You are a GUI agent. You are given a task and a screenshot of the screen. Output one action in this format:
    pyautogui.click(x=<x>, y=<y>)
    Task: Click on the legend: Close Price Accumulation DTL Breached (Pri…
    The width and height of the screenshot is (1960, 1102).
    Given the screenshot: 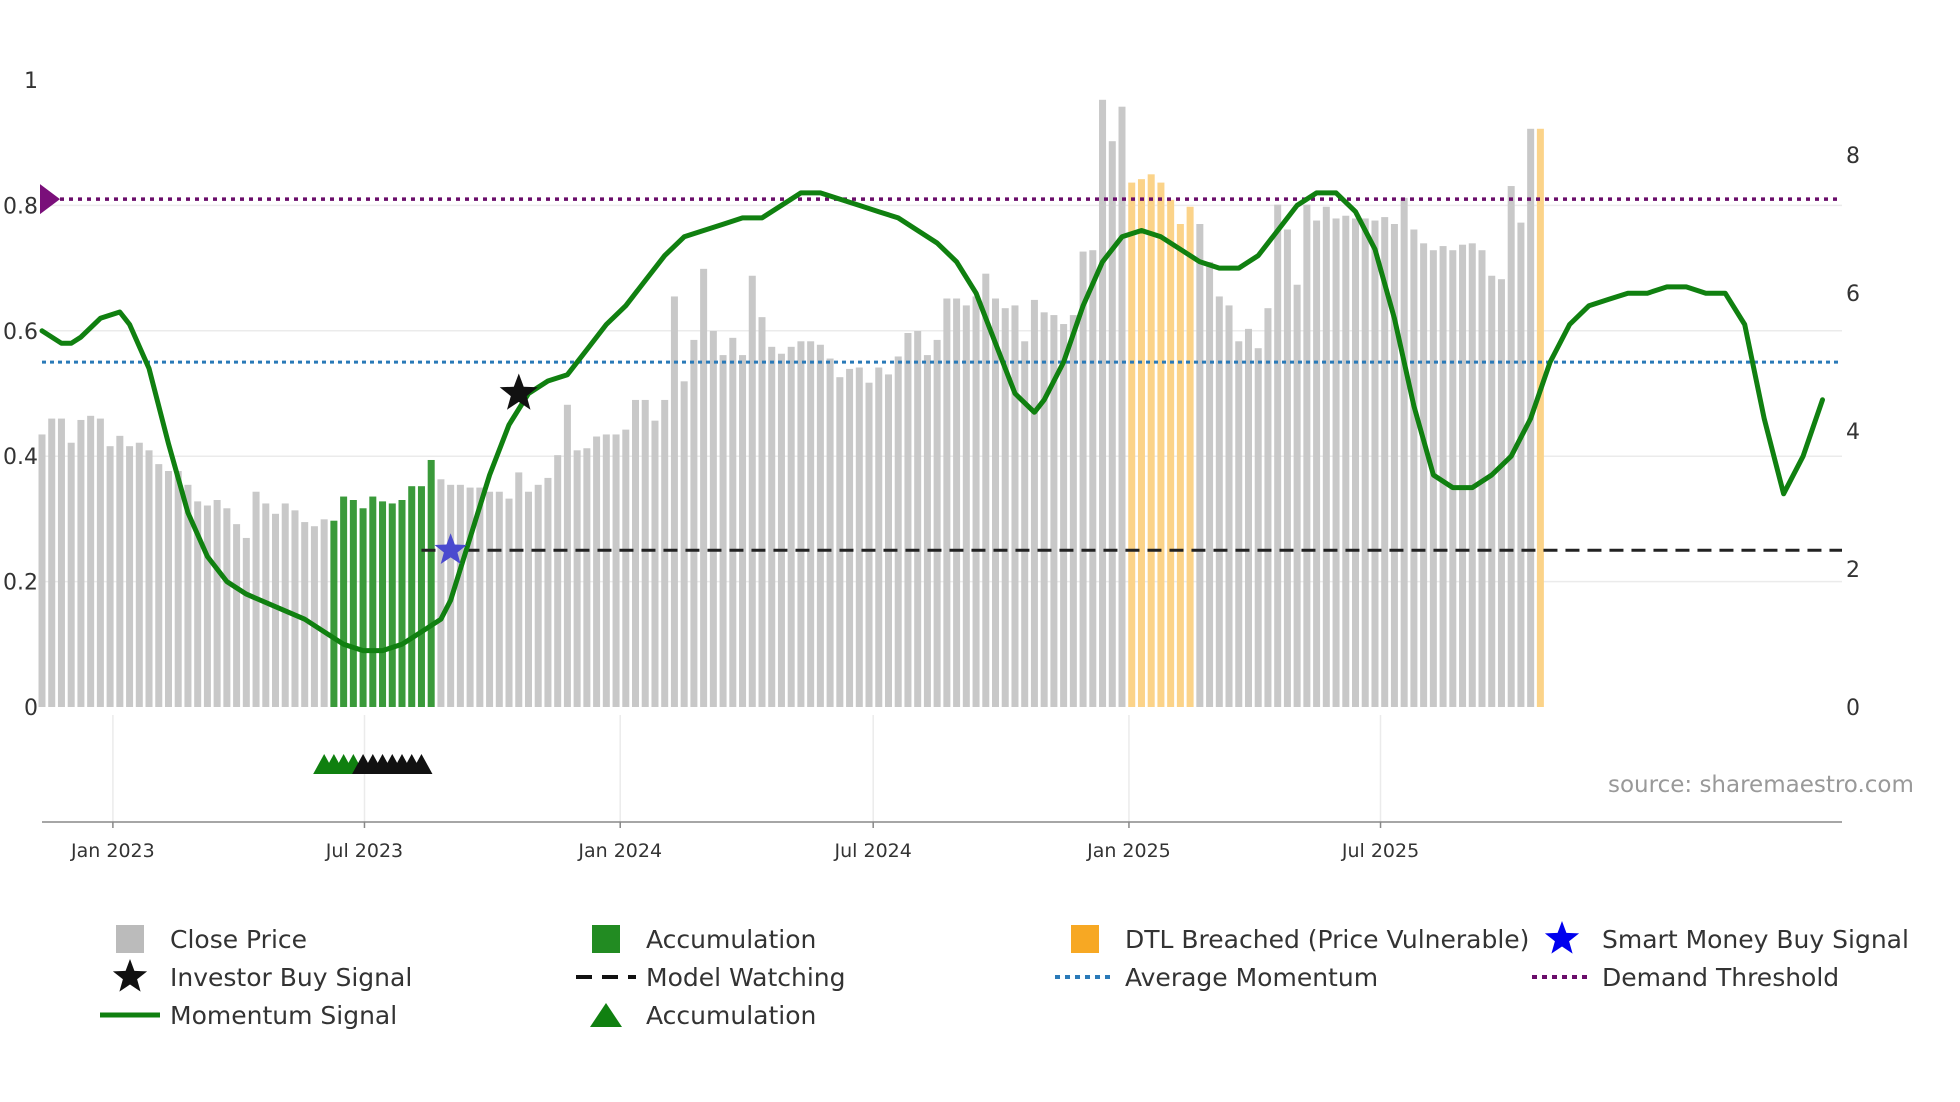 What is the action you would take?
    pyautogui.click(x=1004, y=975)
    